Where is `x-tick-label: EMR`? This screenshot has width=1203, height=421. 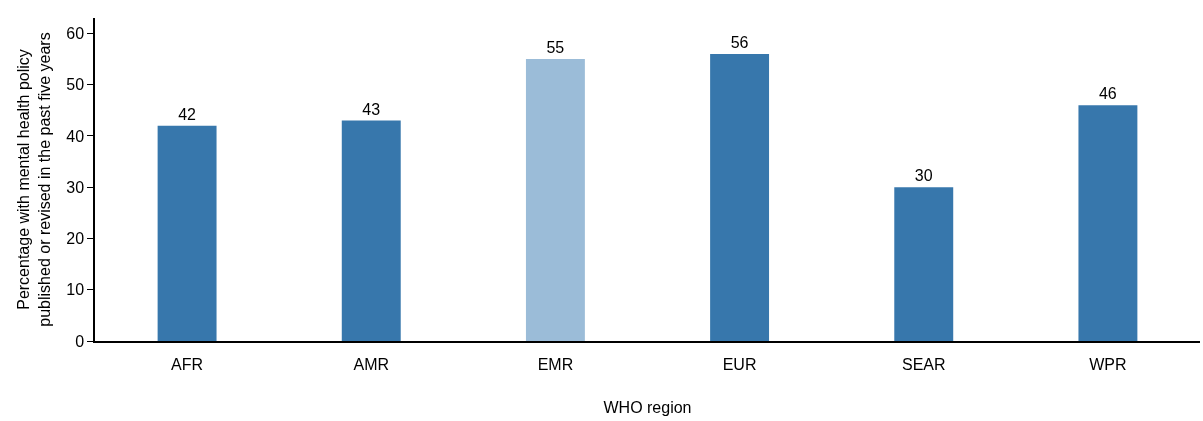
x-tick-label: EMR is located at coordinates (555, 364).